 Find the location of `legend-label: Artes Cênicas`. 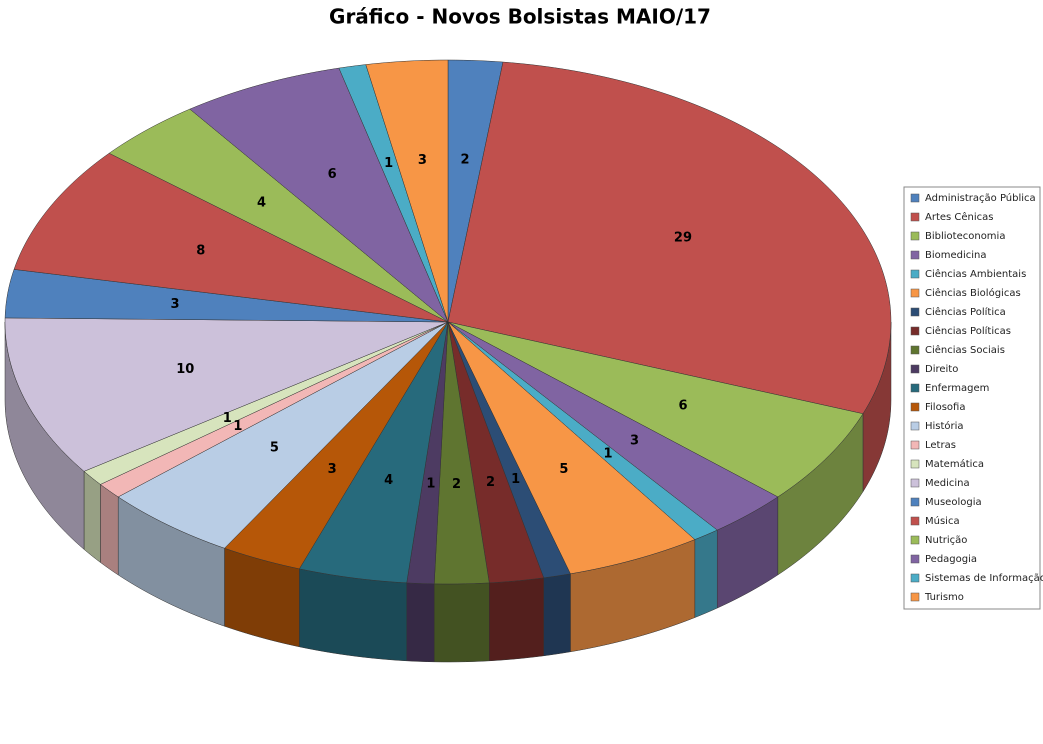

legend-label: Artes Cênicas is located at coordinates (959, 217).